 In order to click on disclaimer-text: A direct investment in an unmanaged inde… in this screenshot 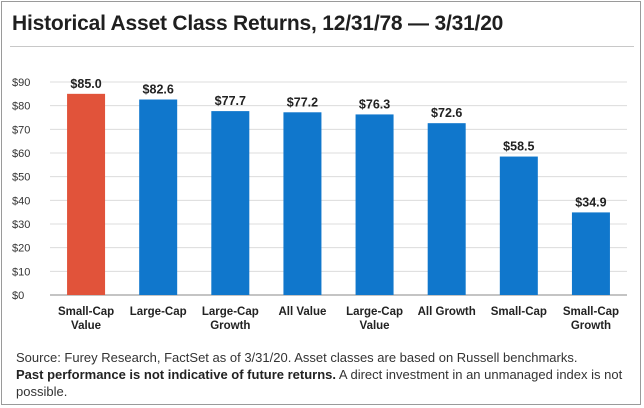, I will do `click(319, 383)`.